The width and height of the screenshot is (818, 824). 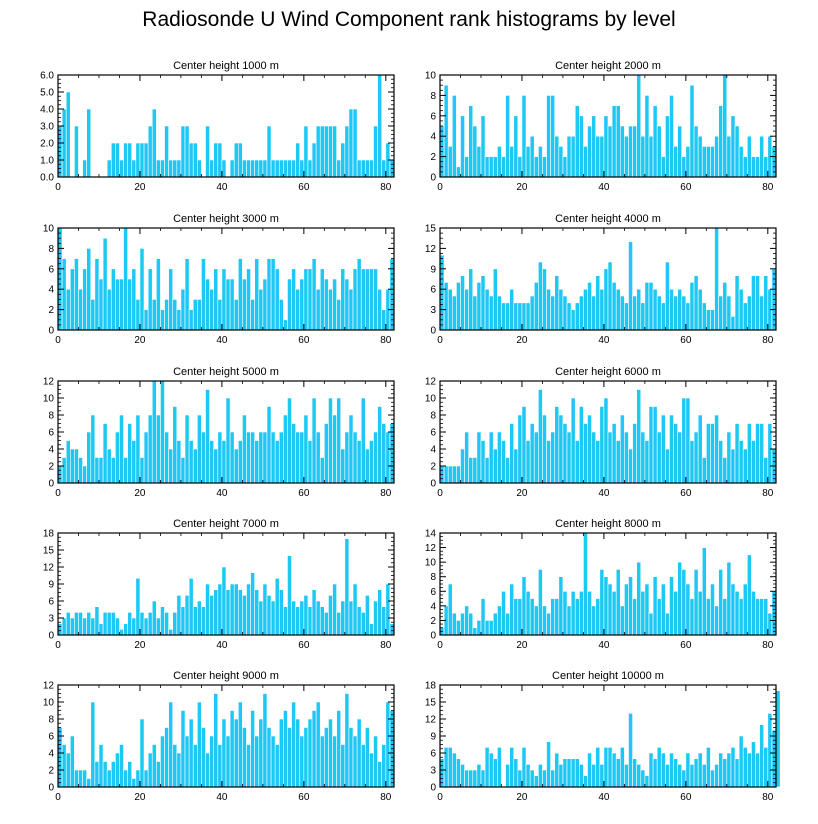 I want to click on ytick-label: 6, so click(x=51, y=269).